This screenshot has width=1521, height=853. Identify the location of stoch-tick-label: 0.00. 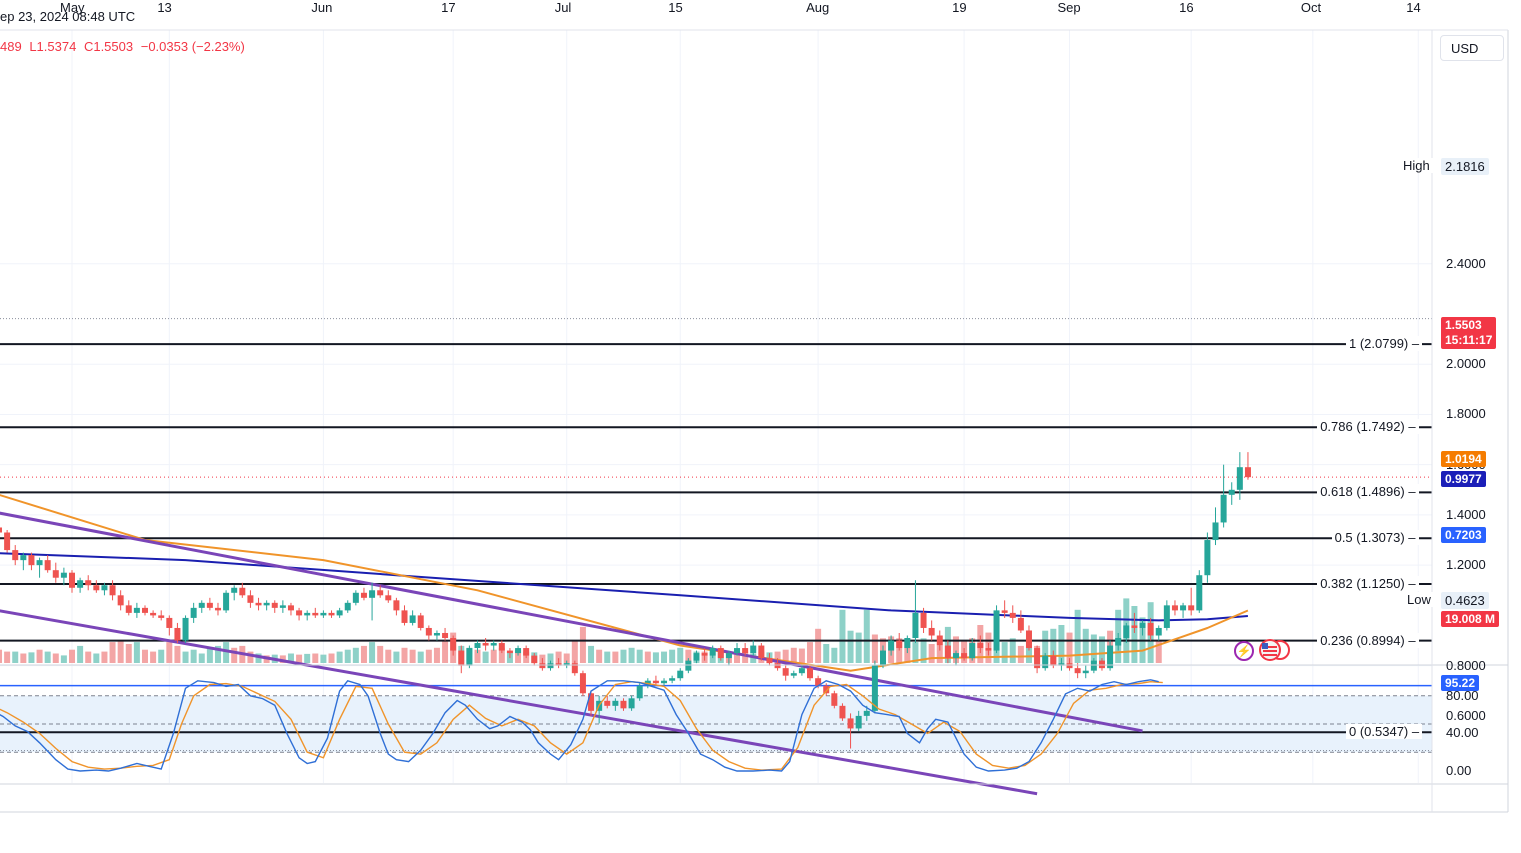
(1459, 770).